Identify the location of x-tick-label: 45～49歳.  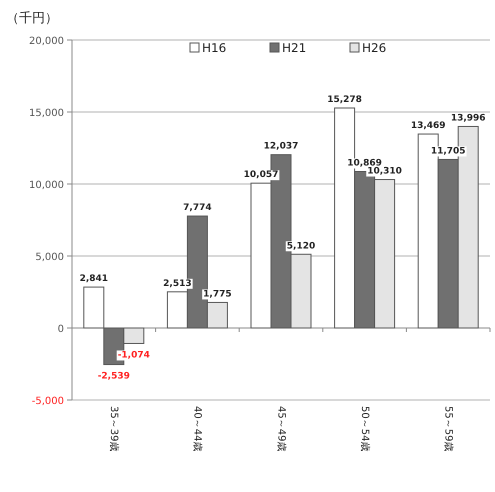
(281, 429).